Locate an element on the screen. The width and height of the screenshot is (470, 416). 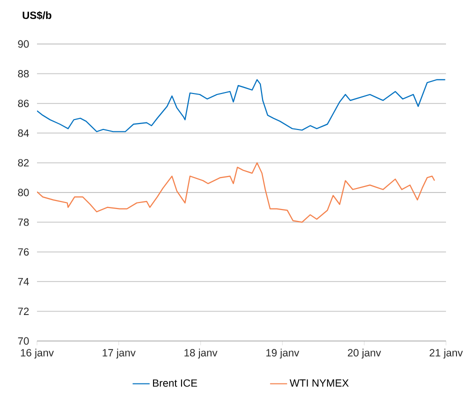
y-tick-label: 70 is located at coordinates (23, 341).